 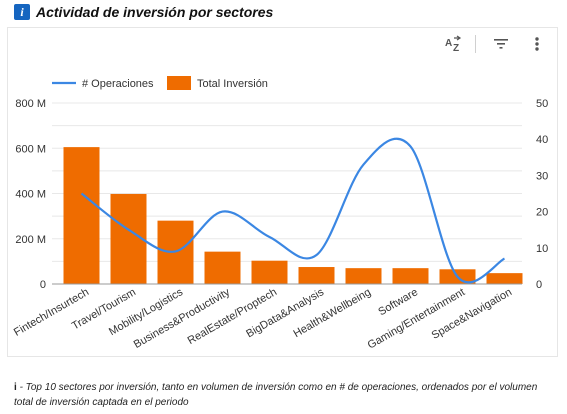 What do you see at coordinates (475, 44) in the screenshot?
I see `toolbar-divider` at bounding box center [475, 44].